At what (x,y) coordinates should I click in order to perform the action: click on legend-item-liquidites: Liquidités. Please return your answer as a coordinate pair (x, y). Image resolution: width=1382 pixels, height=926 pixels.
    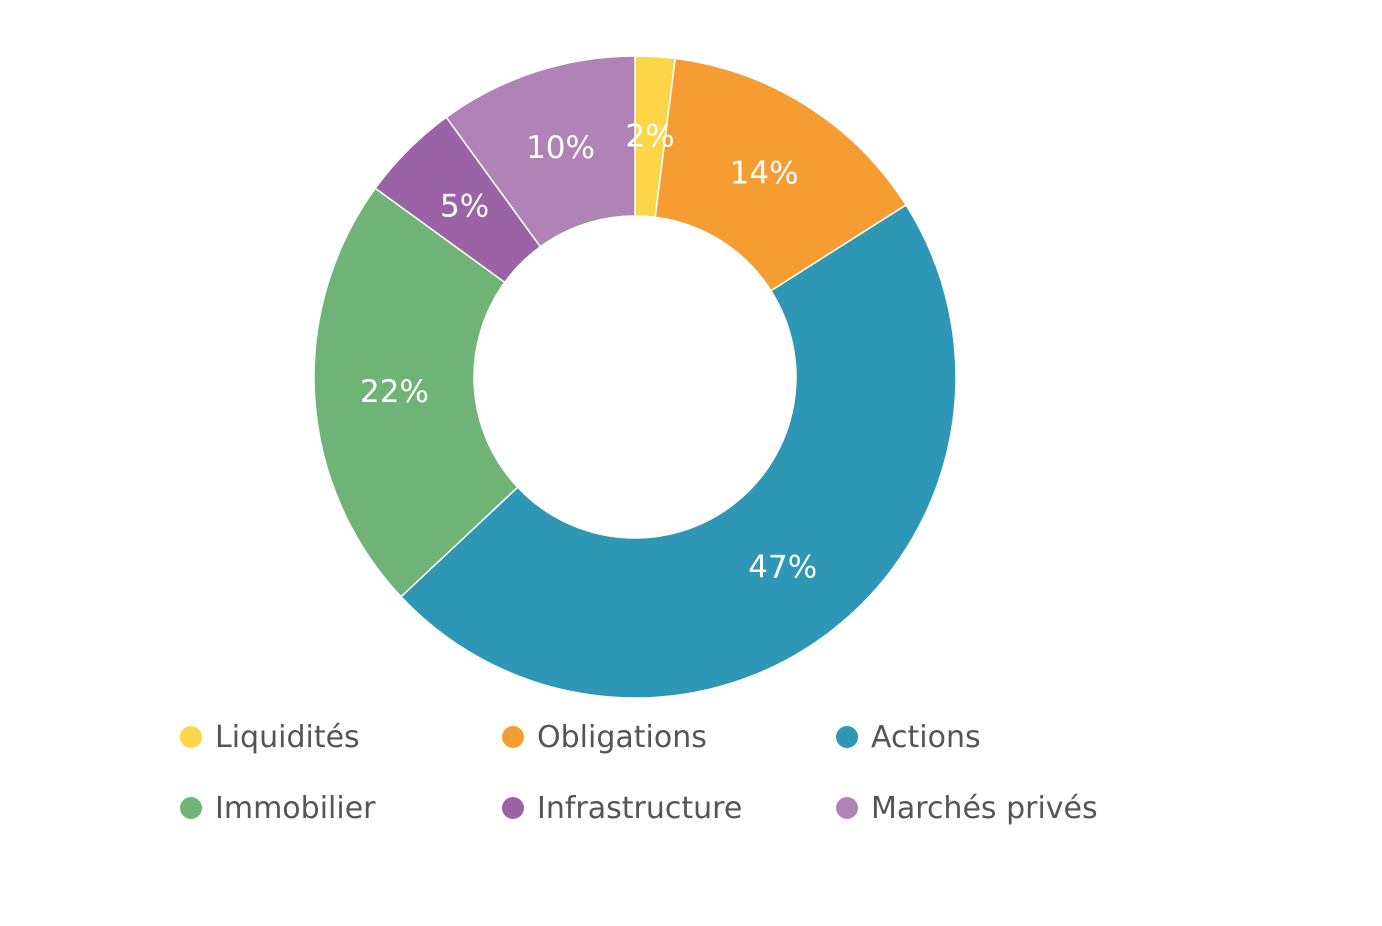
    Looking at the image, I should click on (341, 737).